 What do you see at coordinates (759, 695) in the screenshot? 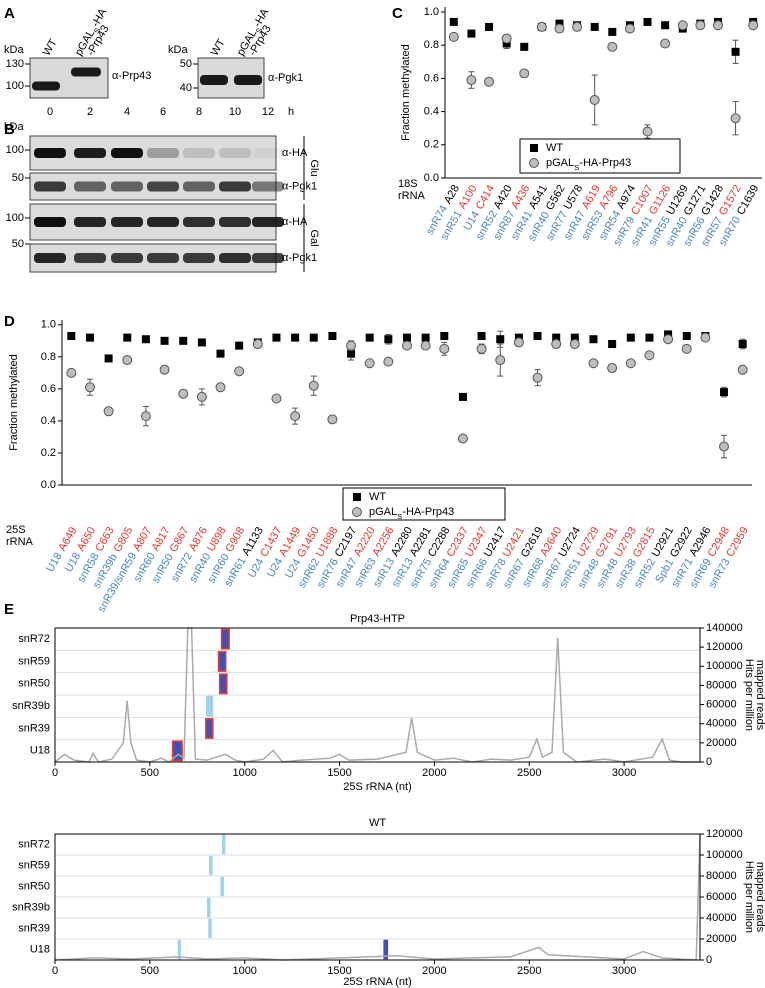
I see `y-axis-label: mapped reads` at bounding box center [759, 695].